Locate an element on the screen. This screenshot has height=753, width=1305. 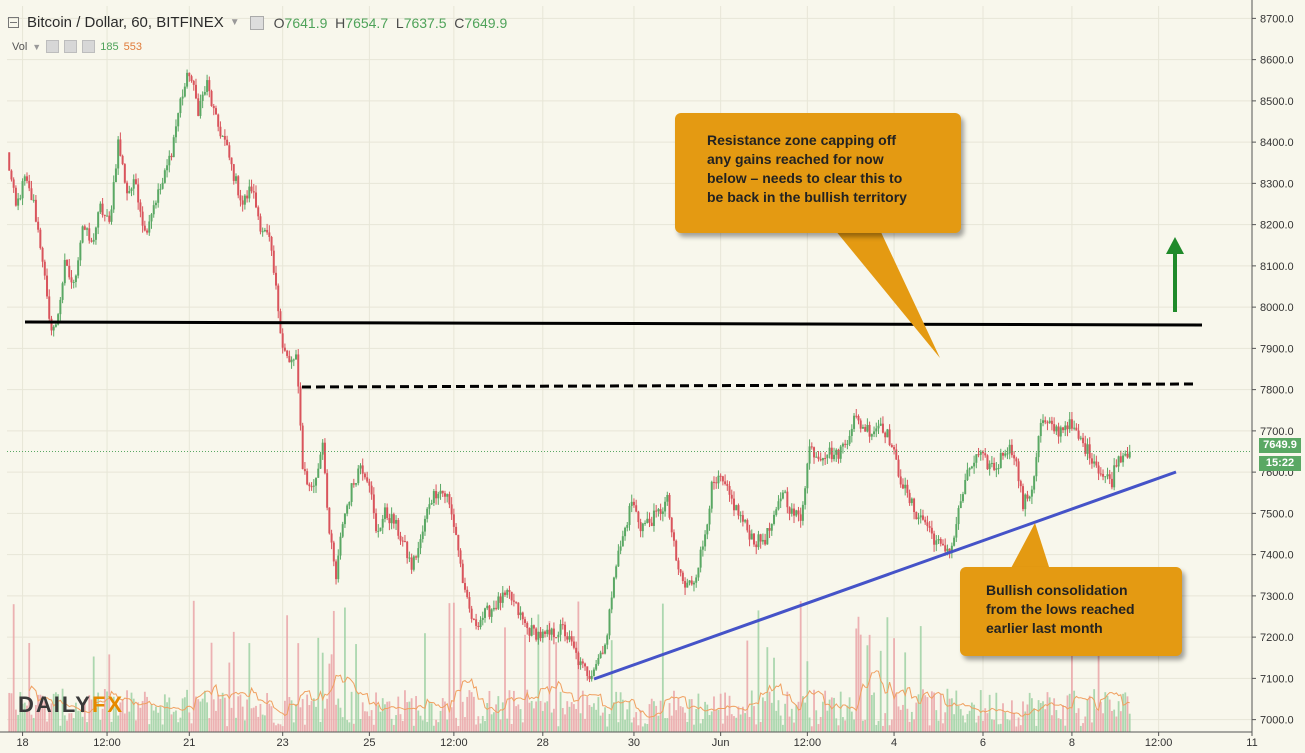
price-tick-label: 8600.0 is located at coordinates (1277, 61).